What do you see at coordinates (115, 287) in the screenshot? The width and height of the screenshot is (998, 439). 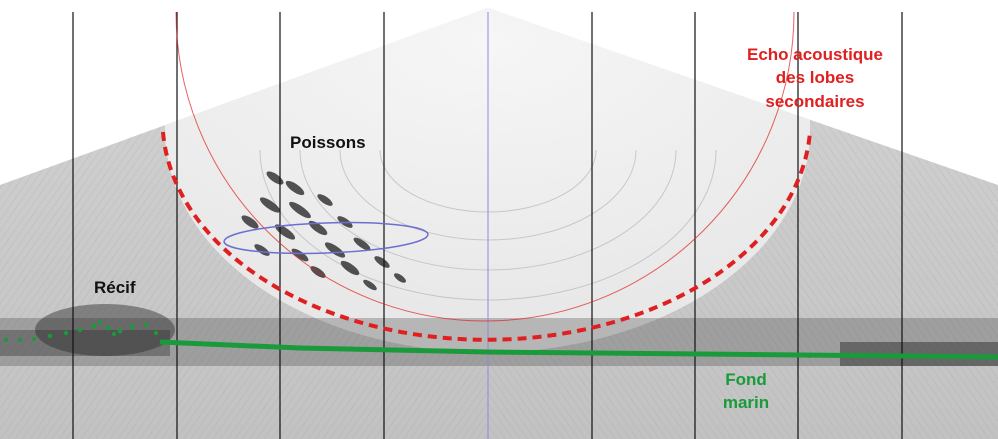 I see `reef-label: Récif` at bounding box center [115, 287].